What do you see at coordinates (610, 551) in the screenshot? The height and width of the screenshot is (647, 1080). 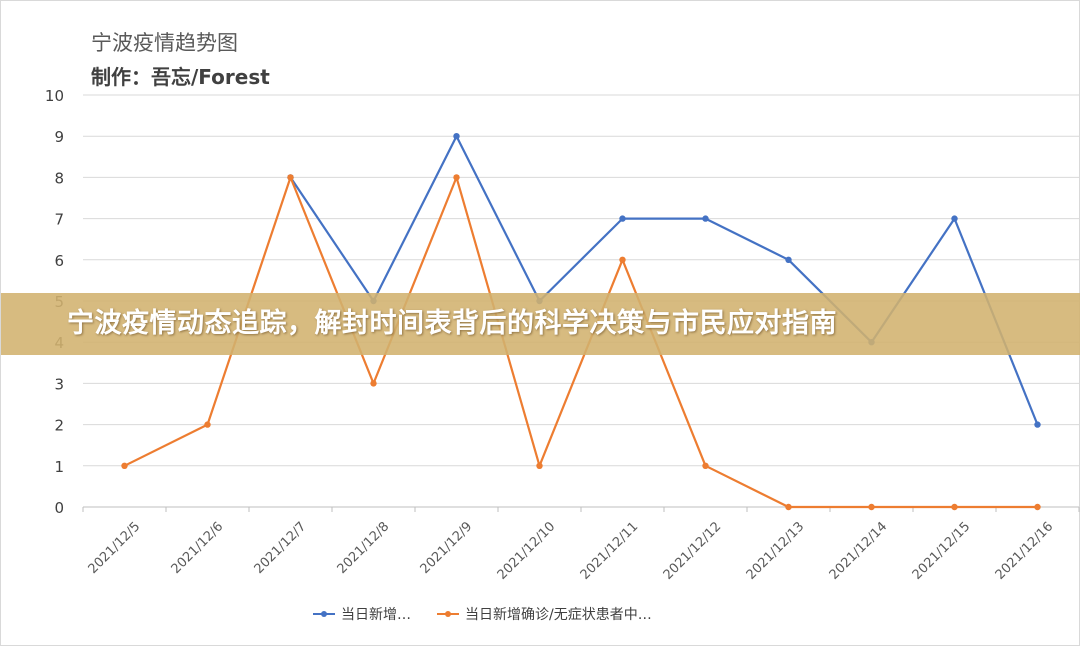 I see `x-tick-label: 2021/12/11` at bounding box center [610, 551].